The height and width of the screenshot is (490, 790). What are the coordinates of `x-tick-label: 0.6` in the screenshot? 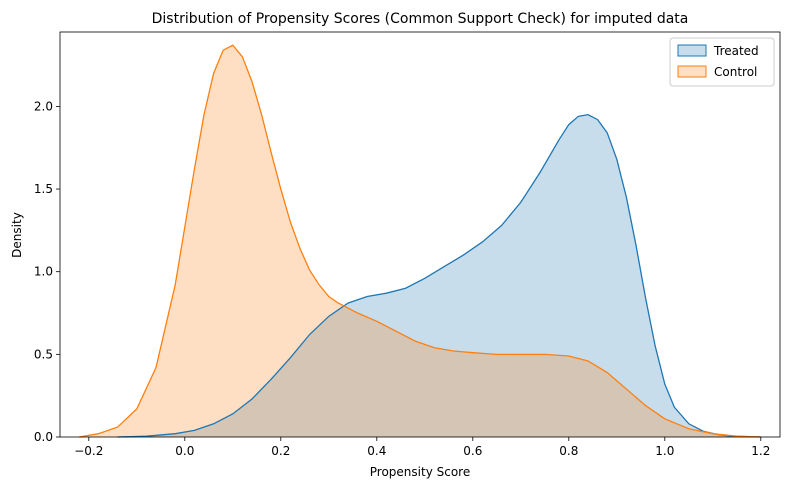 It's located at (472, 451).